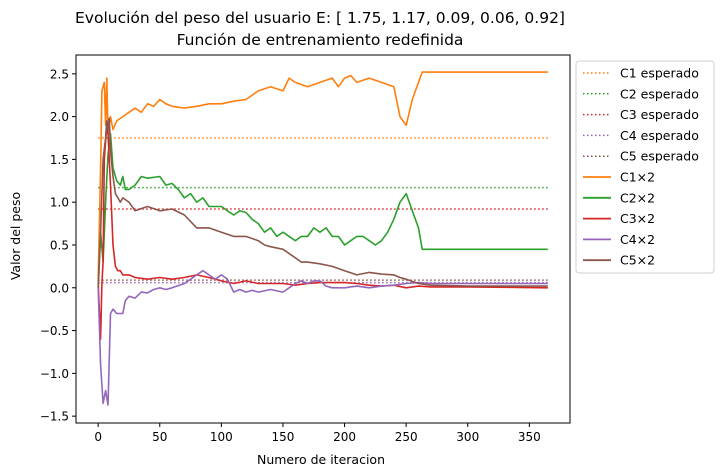  What do you see at coordinates (467, 437) in the screenshot?
I see `x-tick-label: 300` at bounding box center [467, 437].